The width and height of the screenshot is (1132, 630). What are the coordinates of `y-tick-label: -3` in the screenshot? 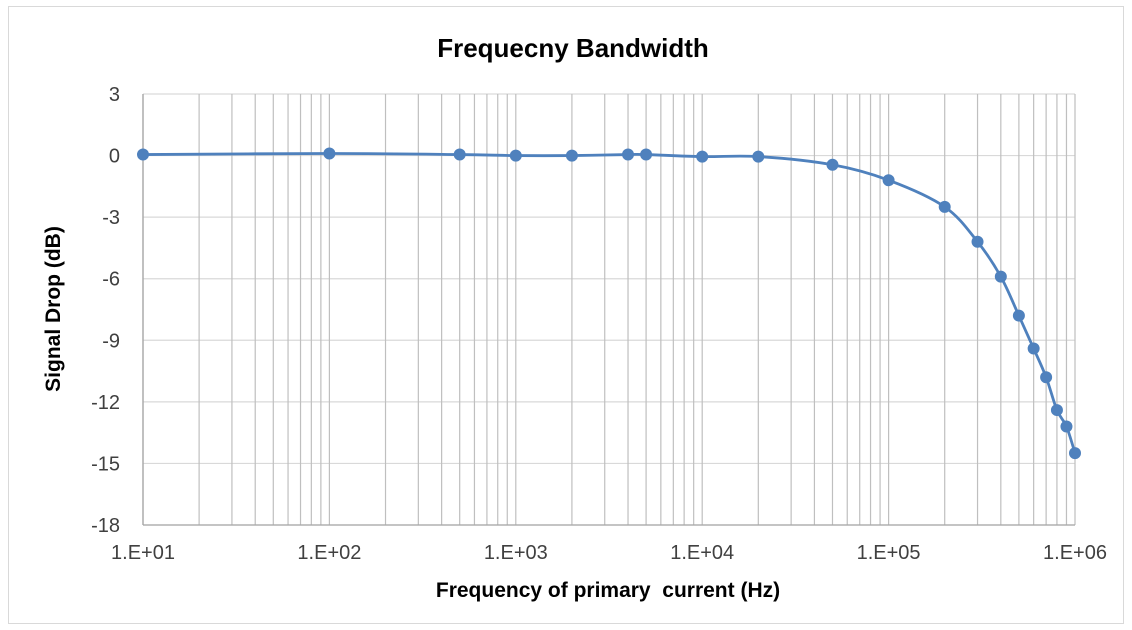 It's located at (111, 218).